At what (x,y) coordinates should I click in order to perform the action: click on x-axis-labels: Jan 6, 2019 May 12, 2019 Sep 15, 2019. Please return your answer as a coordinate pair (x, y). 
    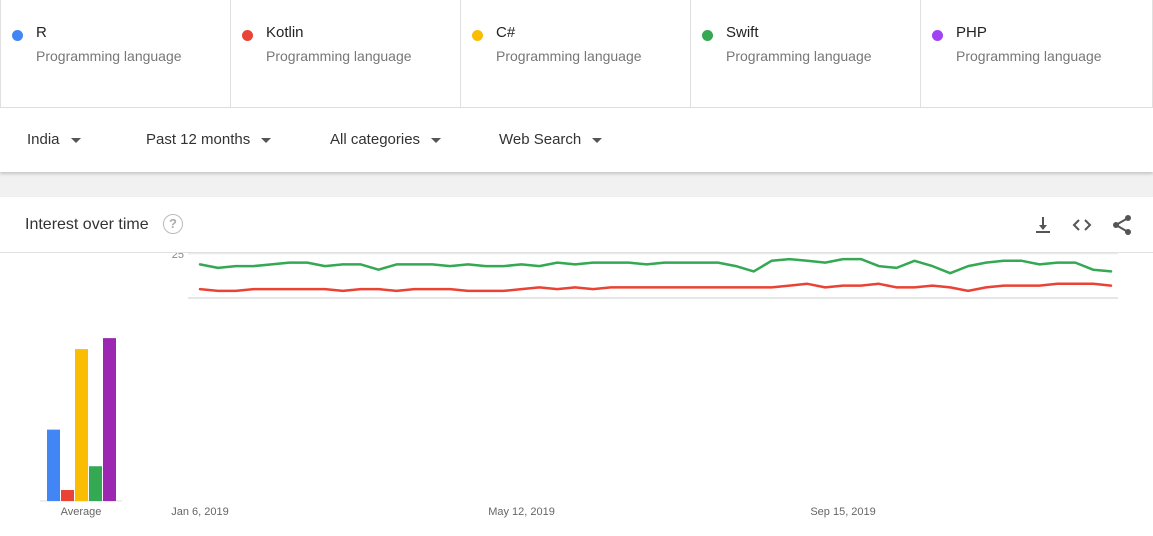
    Looking at the image, I should click on (523, 512).